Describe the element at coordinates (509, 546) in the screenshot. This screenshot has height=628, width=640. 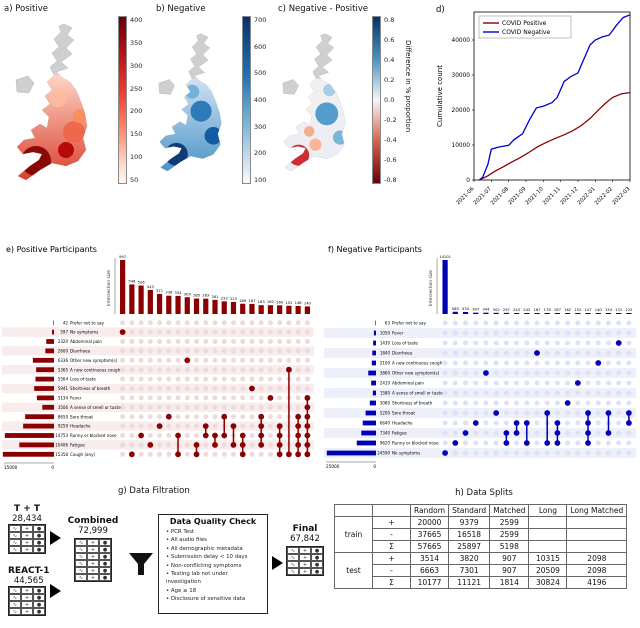
I see `split-count-cell: 5198` at that location.